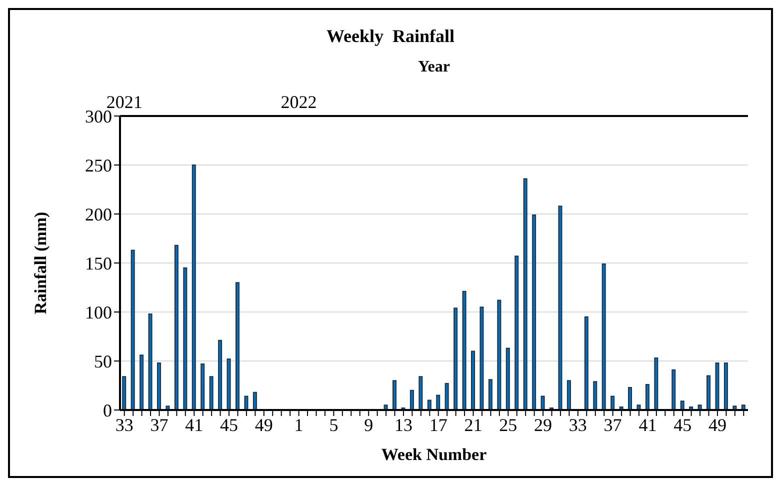 The height and width of the screenshot is (488, 783). I want to click on y-axis-title: Rainfall (mm), so click(40, 263).